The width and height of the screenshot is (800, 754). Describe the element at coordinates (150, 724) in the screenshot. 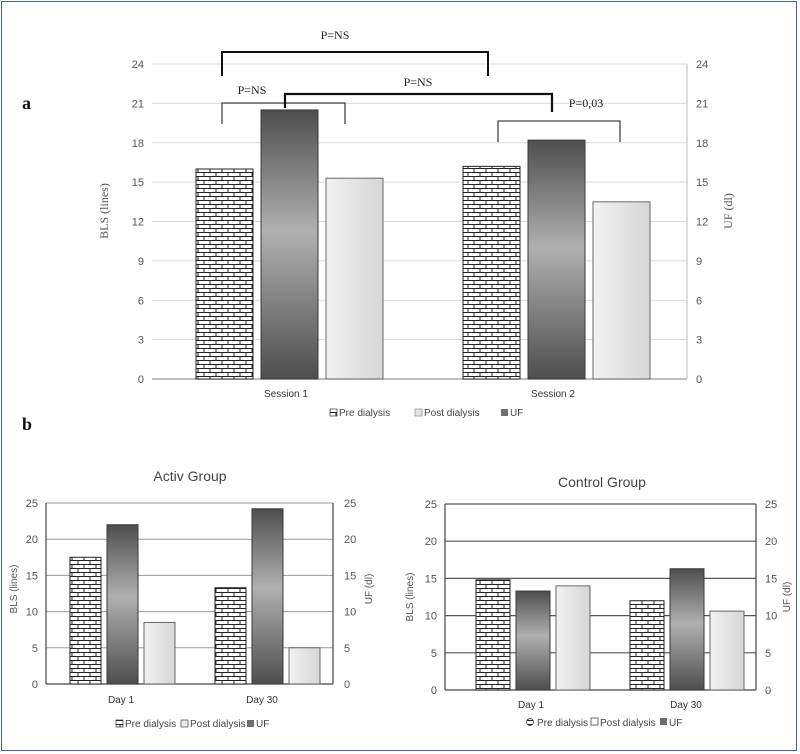

I see `activ-legend-label-pre: Pre dialysis` at that location.